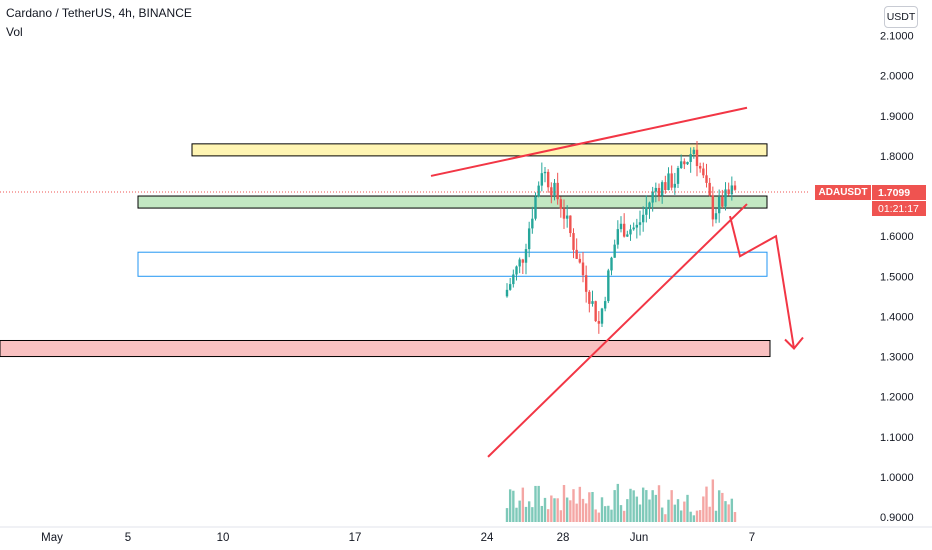 The image size is (932, 550). Describe the element at coordinates (99, 13) in the screenshot. I see `symbol-title: Cardano / TetherUS, 4h, BINANCE` at that location.